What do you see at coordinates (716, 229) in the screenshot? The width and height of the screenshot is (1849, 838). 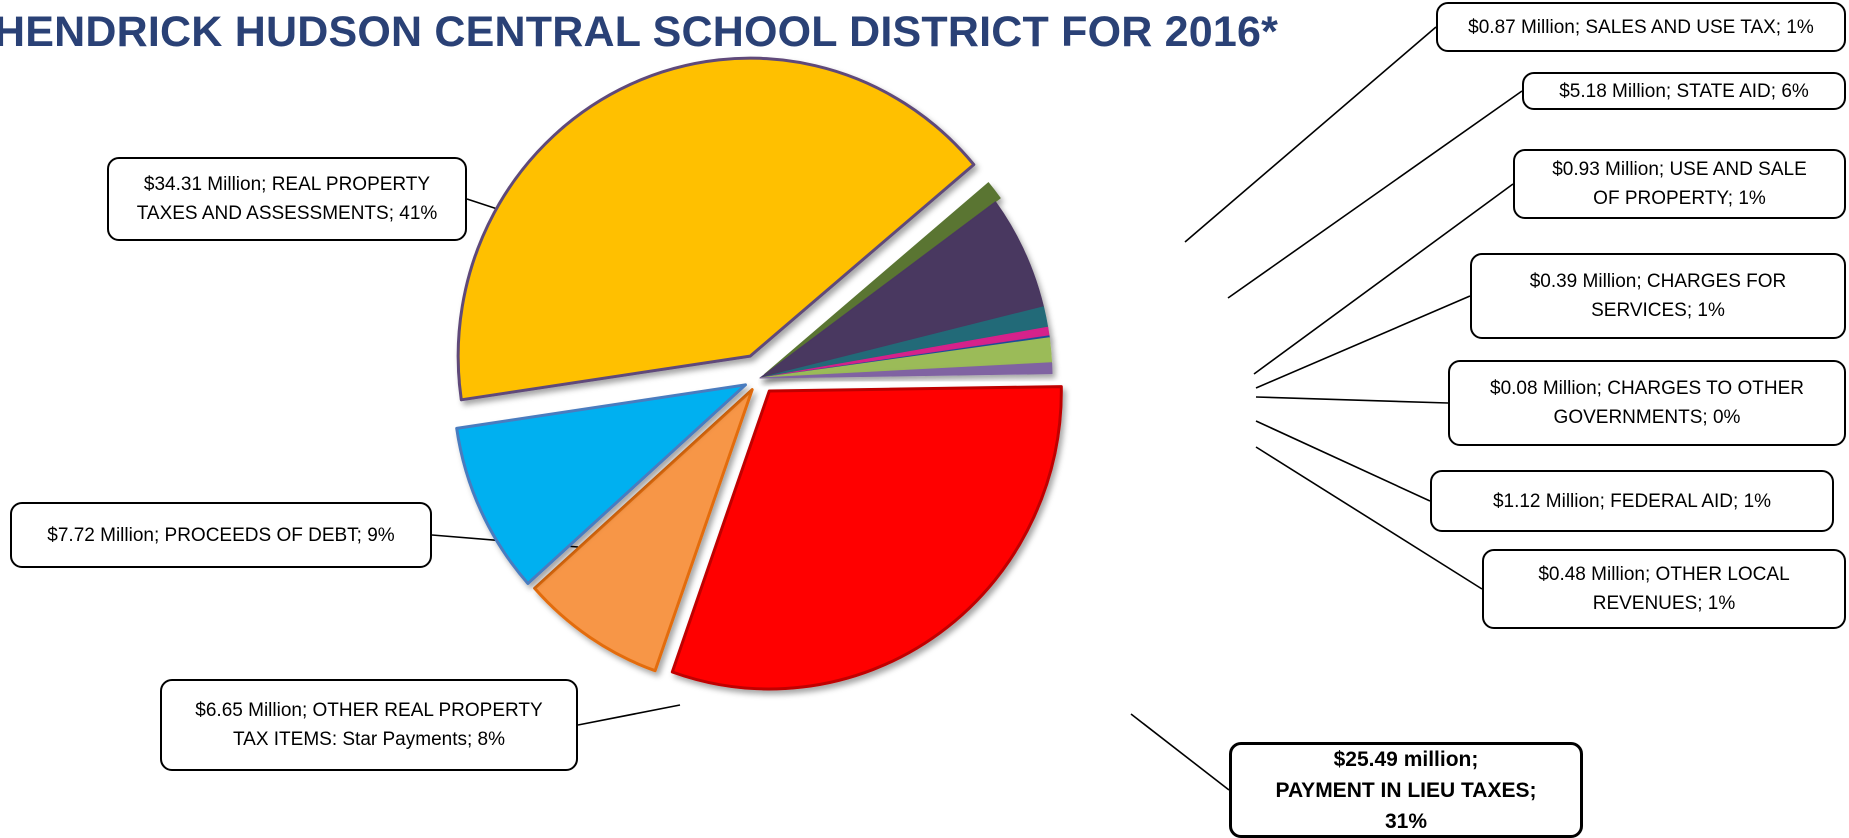 I see `pie-slice-real-property` at bounding box center [716, 229].